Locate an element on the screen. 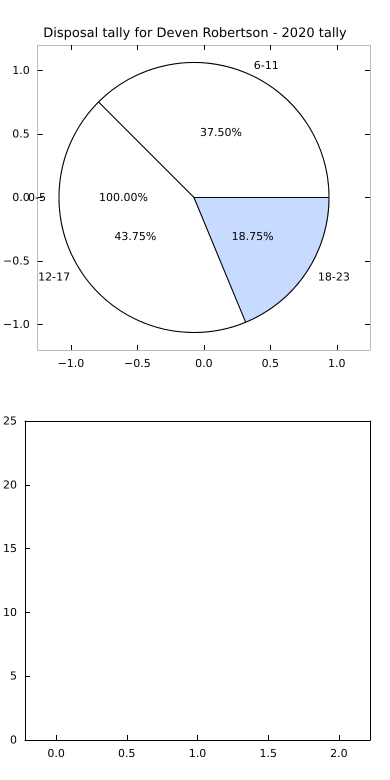 The image size is (390, 780). data-label: 100.00% is located at coordinates (123, 197).